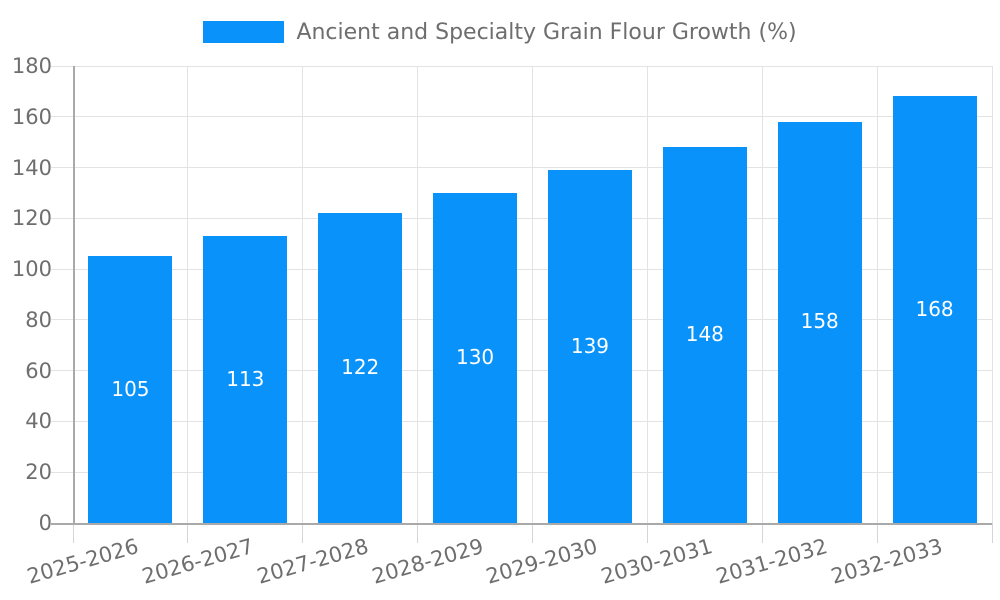 The width and height of the screenshot is (1000, 600). Describe the element at coordinates (657, 561) in the screenshot. I see `x-tick-label: 2030-2031` at that location.